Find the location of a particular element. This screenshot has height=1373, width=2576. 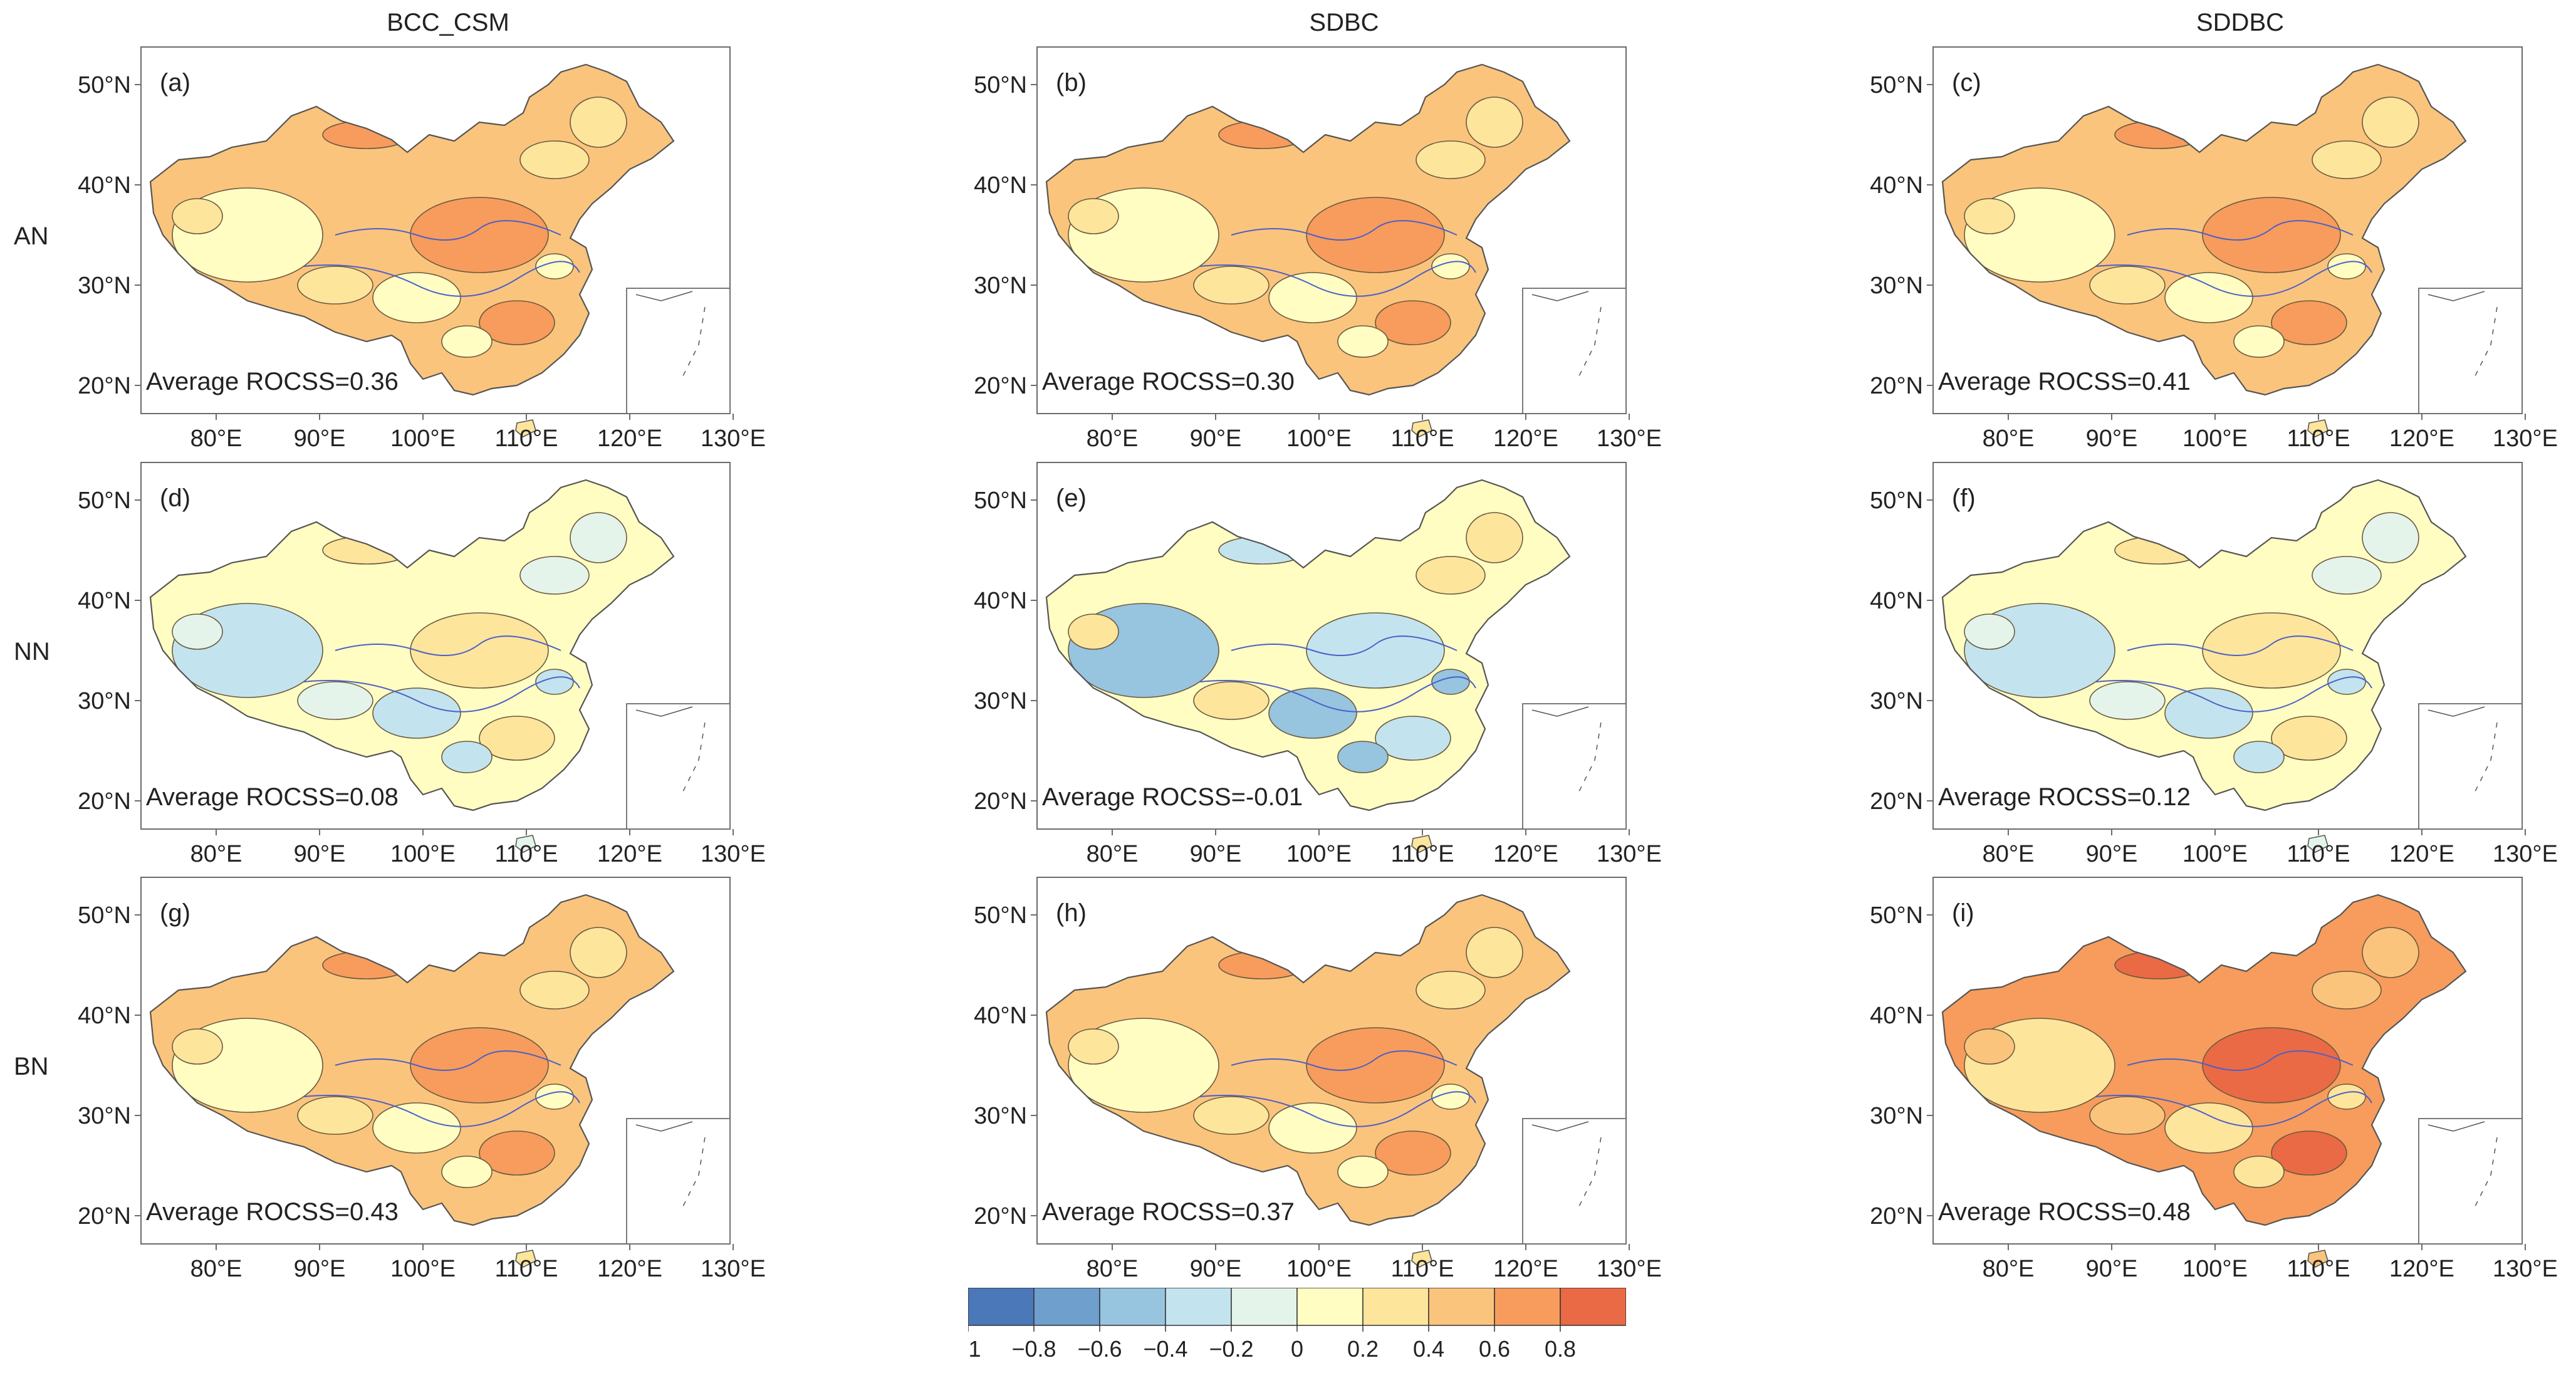

rocss-value: 0.37 is located at coordinates (1270, 1212).